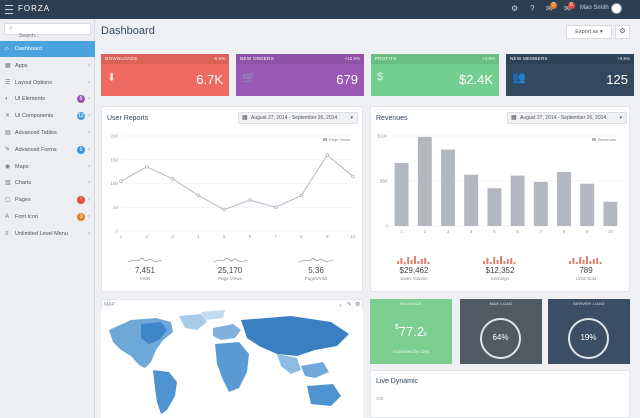 The image size is (640, 418). What do you see at coordinates (34, 8) in the screenshot?
I see `app-logo: FORZA` at bounding box center [34, 8].